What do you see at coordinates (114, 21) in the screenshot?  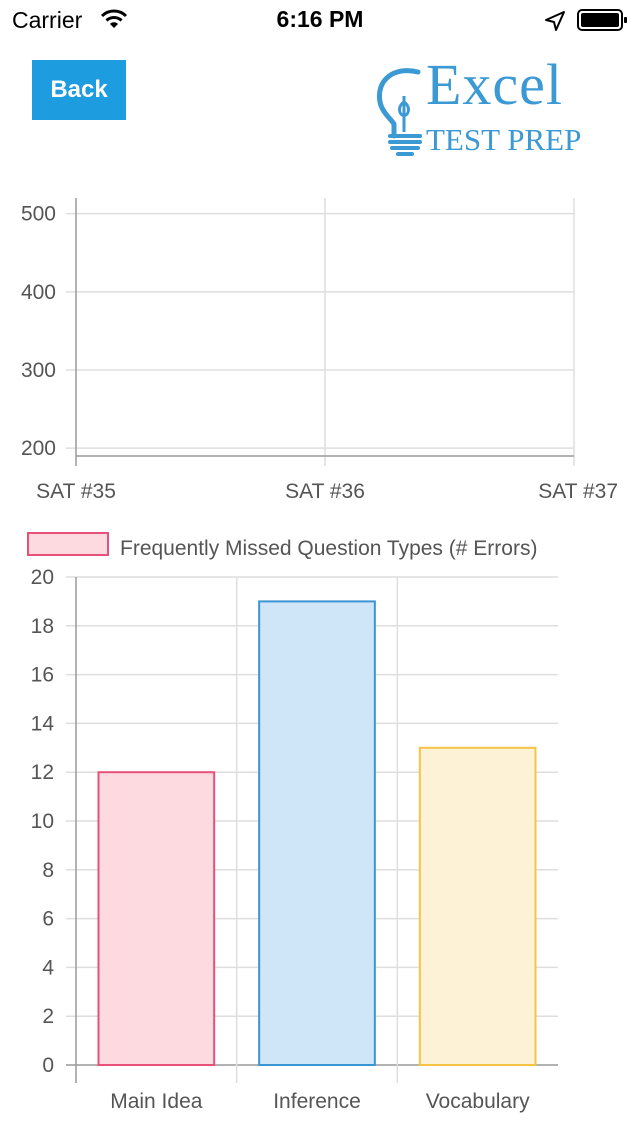 I see `wifi-icon` at bounding box center [114, 21].